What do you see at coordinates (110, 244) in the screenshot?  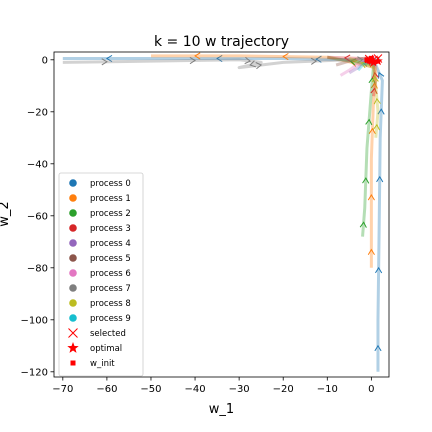 I see `legend-label: process 4` at bounding box center [110, 244].